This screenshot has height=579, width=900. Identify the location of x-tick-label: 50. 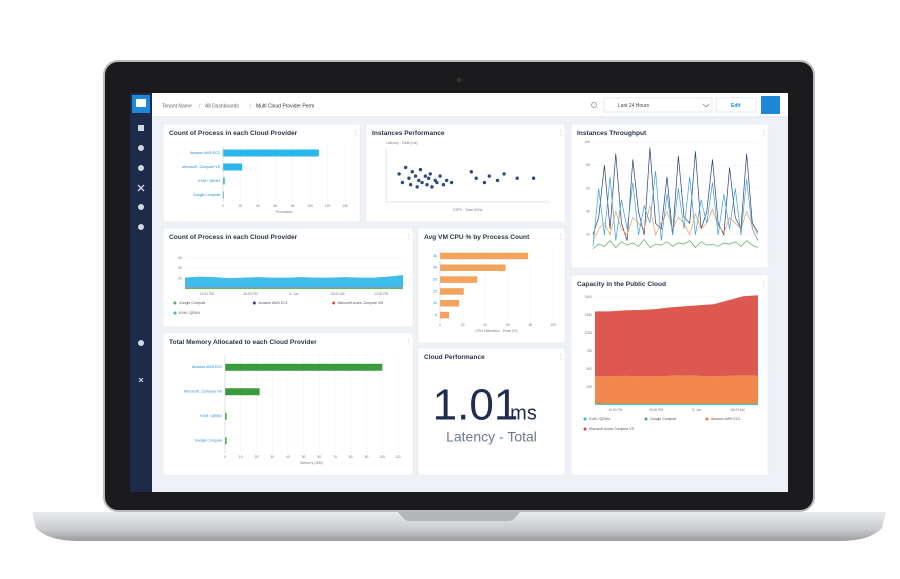
(304, 457).